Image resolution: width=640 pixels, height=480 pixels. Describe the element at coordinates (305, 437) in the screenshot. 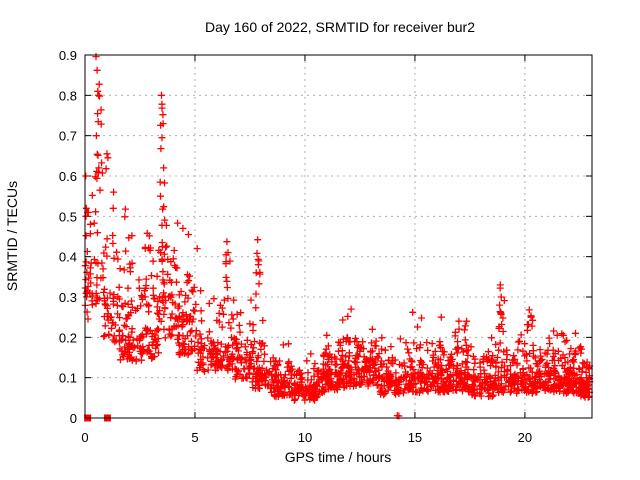

I see `x-tick-label: 10` at that location.